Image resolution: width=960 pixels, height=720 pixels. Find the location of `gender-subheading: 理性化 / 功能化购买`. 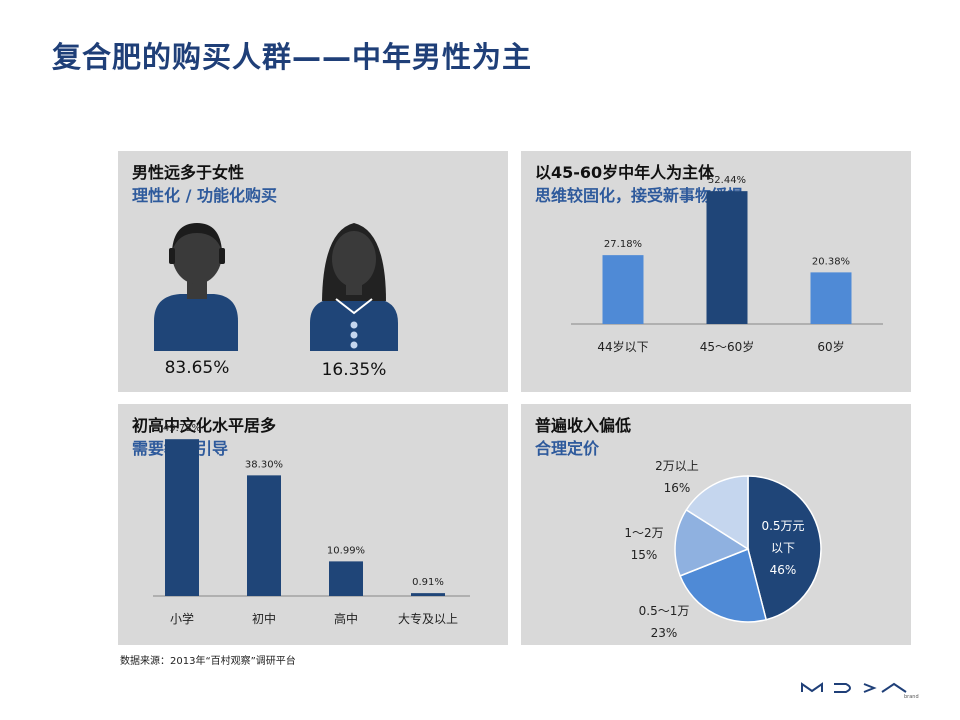

gender-subheading: 理性化 / 功能化购买 is located at coordinates (204, 195).